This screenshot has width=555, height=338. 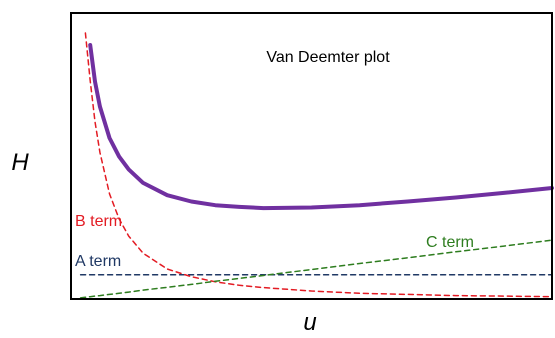 I want to click on series-label-C: C term, so click(x=450, y=242).